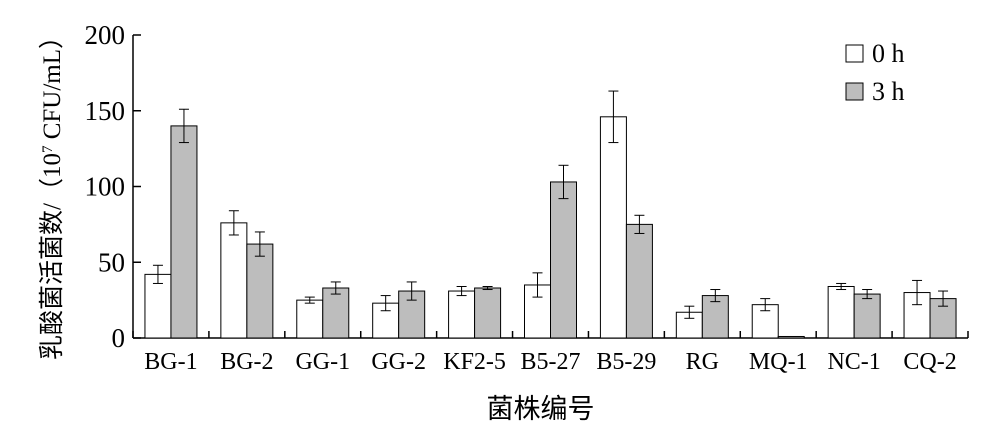  I want to click on x-tick-label: RG, so click(702, 362).